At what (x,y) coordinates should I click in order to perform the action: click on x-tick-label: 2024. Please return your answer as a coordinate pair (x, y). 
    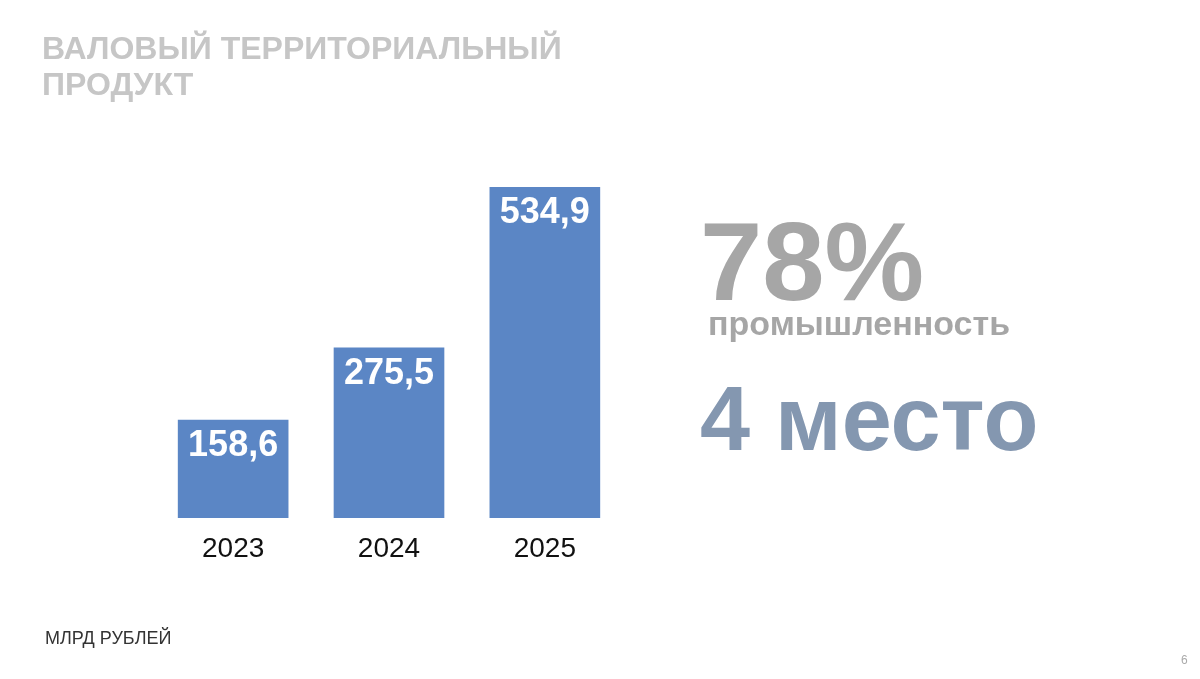
    Looking at the image, I should click on (389, 547).